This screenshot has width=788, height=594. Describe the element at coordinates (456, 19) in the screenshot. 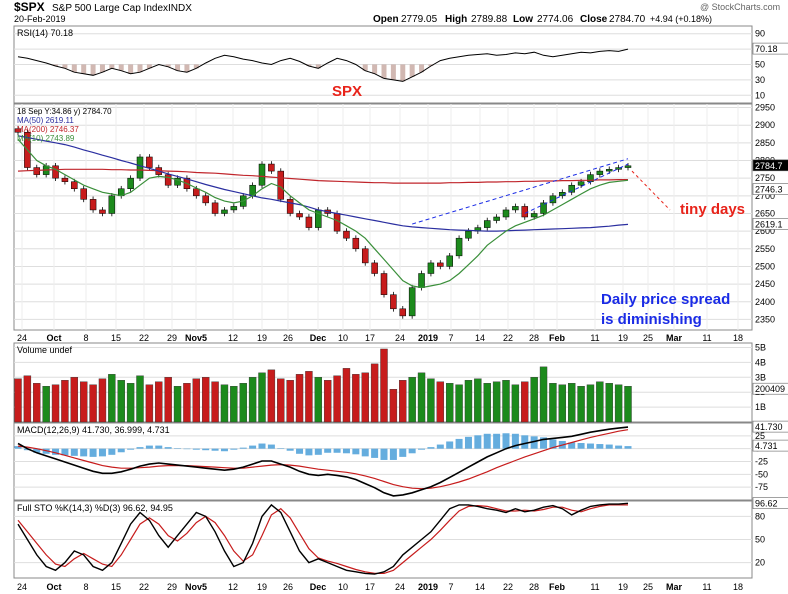

I see `high-label: High` at that location.